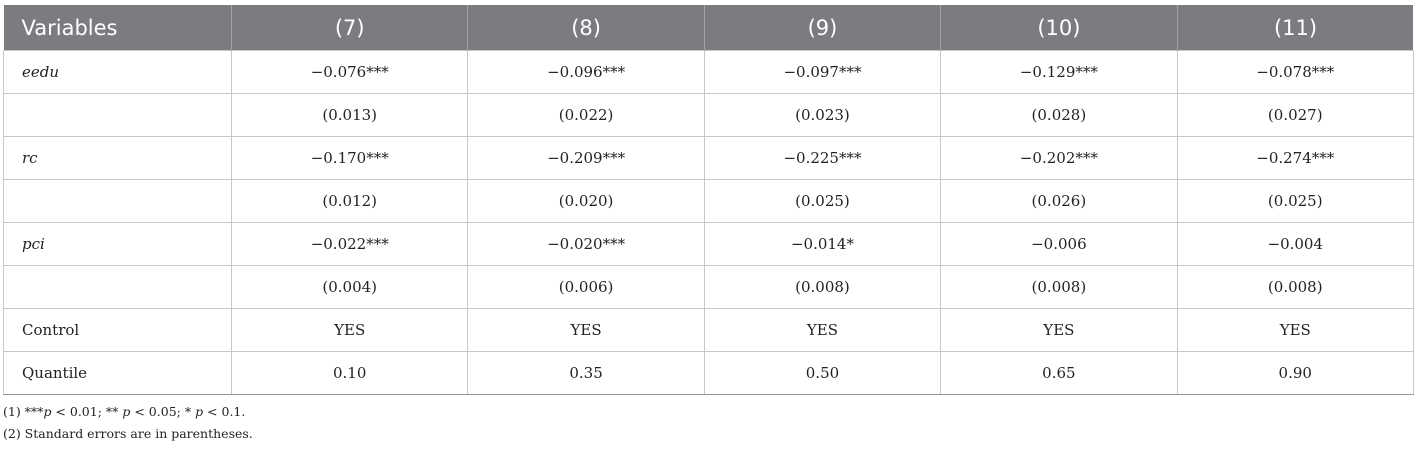 This screenshot has width=1414, height=453. Describe the element at coordinates (822, 115) in the screenshot. I see `value-cell: (0.023)` at that location.